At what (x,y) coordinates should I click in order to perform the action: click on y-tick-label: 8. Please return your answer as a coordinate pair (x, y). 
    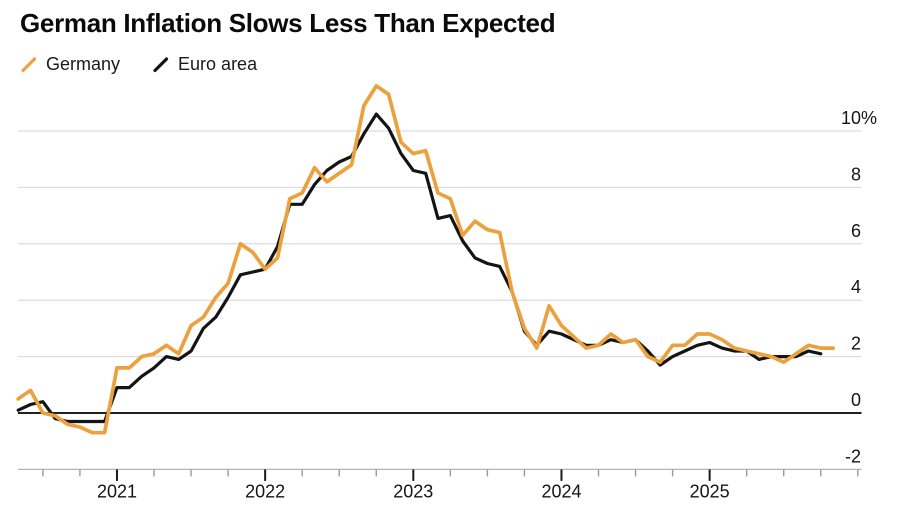
    Looking at the image, I should click on (856, 174).